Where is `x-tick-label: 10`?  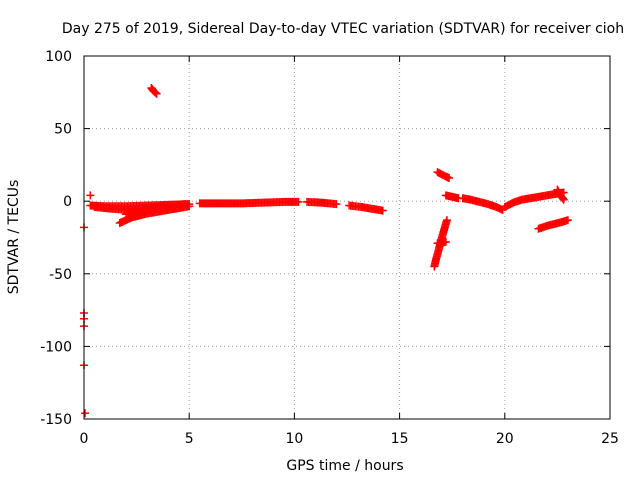
x-tick-label: 10 is located at coordinates (294, 439).